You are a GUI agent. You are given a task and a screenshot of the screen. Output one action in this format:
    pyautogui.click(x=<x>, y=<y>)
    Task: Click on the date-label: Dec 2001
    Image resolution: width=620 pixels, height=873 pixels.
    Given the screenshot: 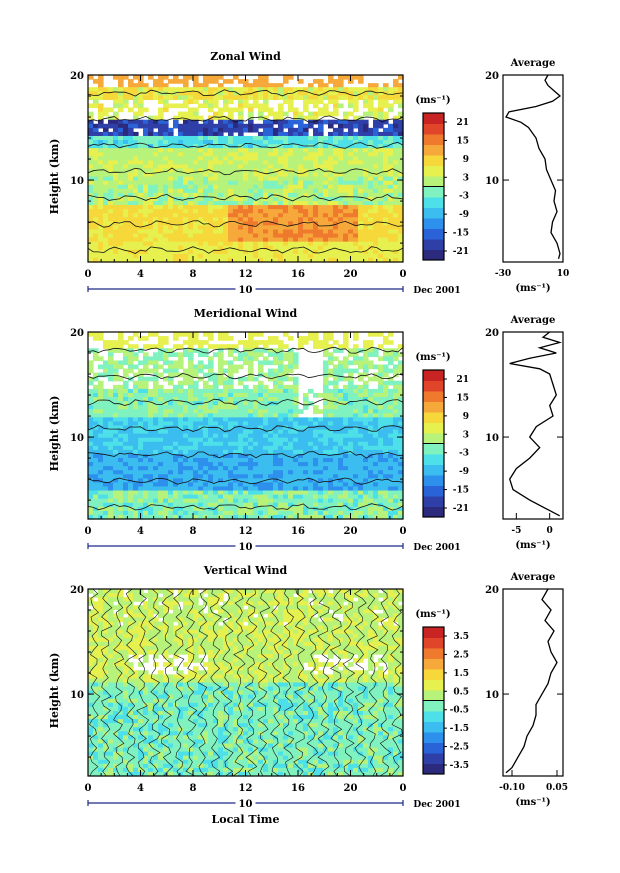 What is the action you would take?
    pyautogui.click(x=436, y=291)
    